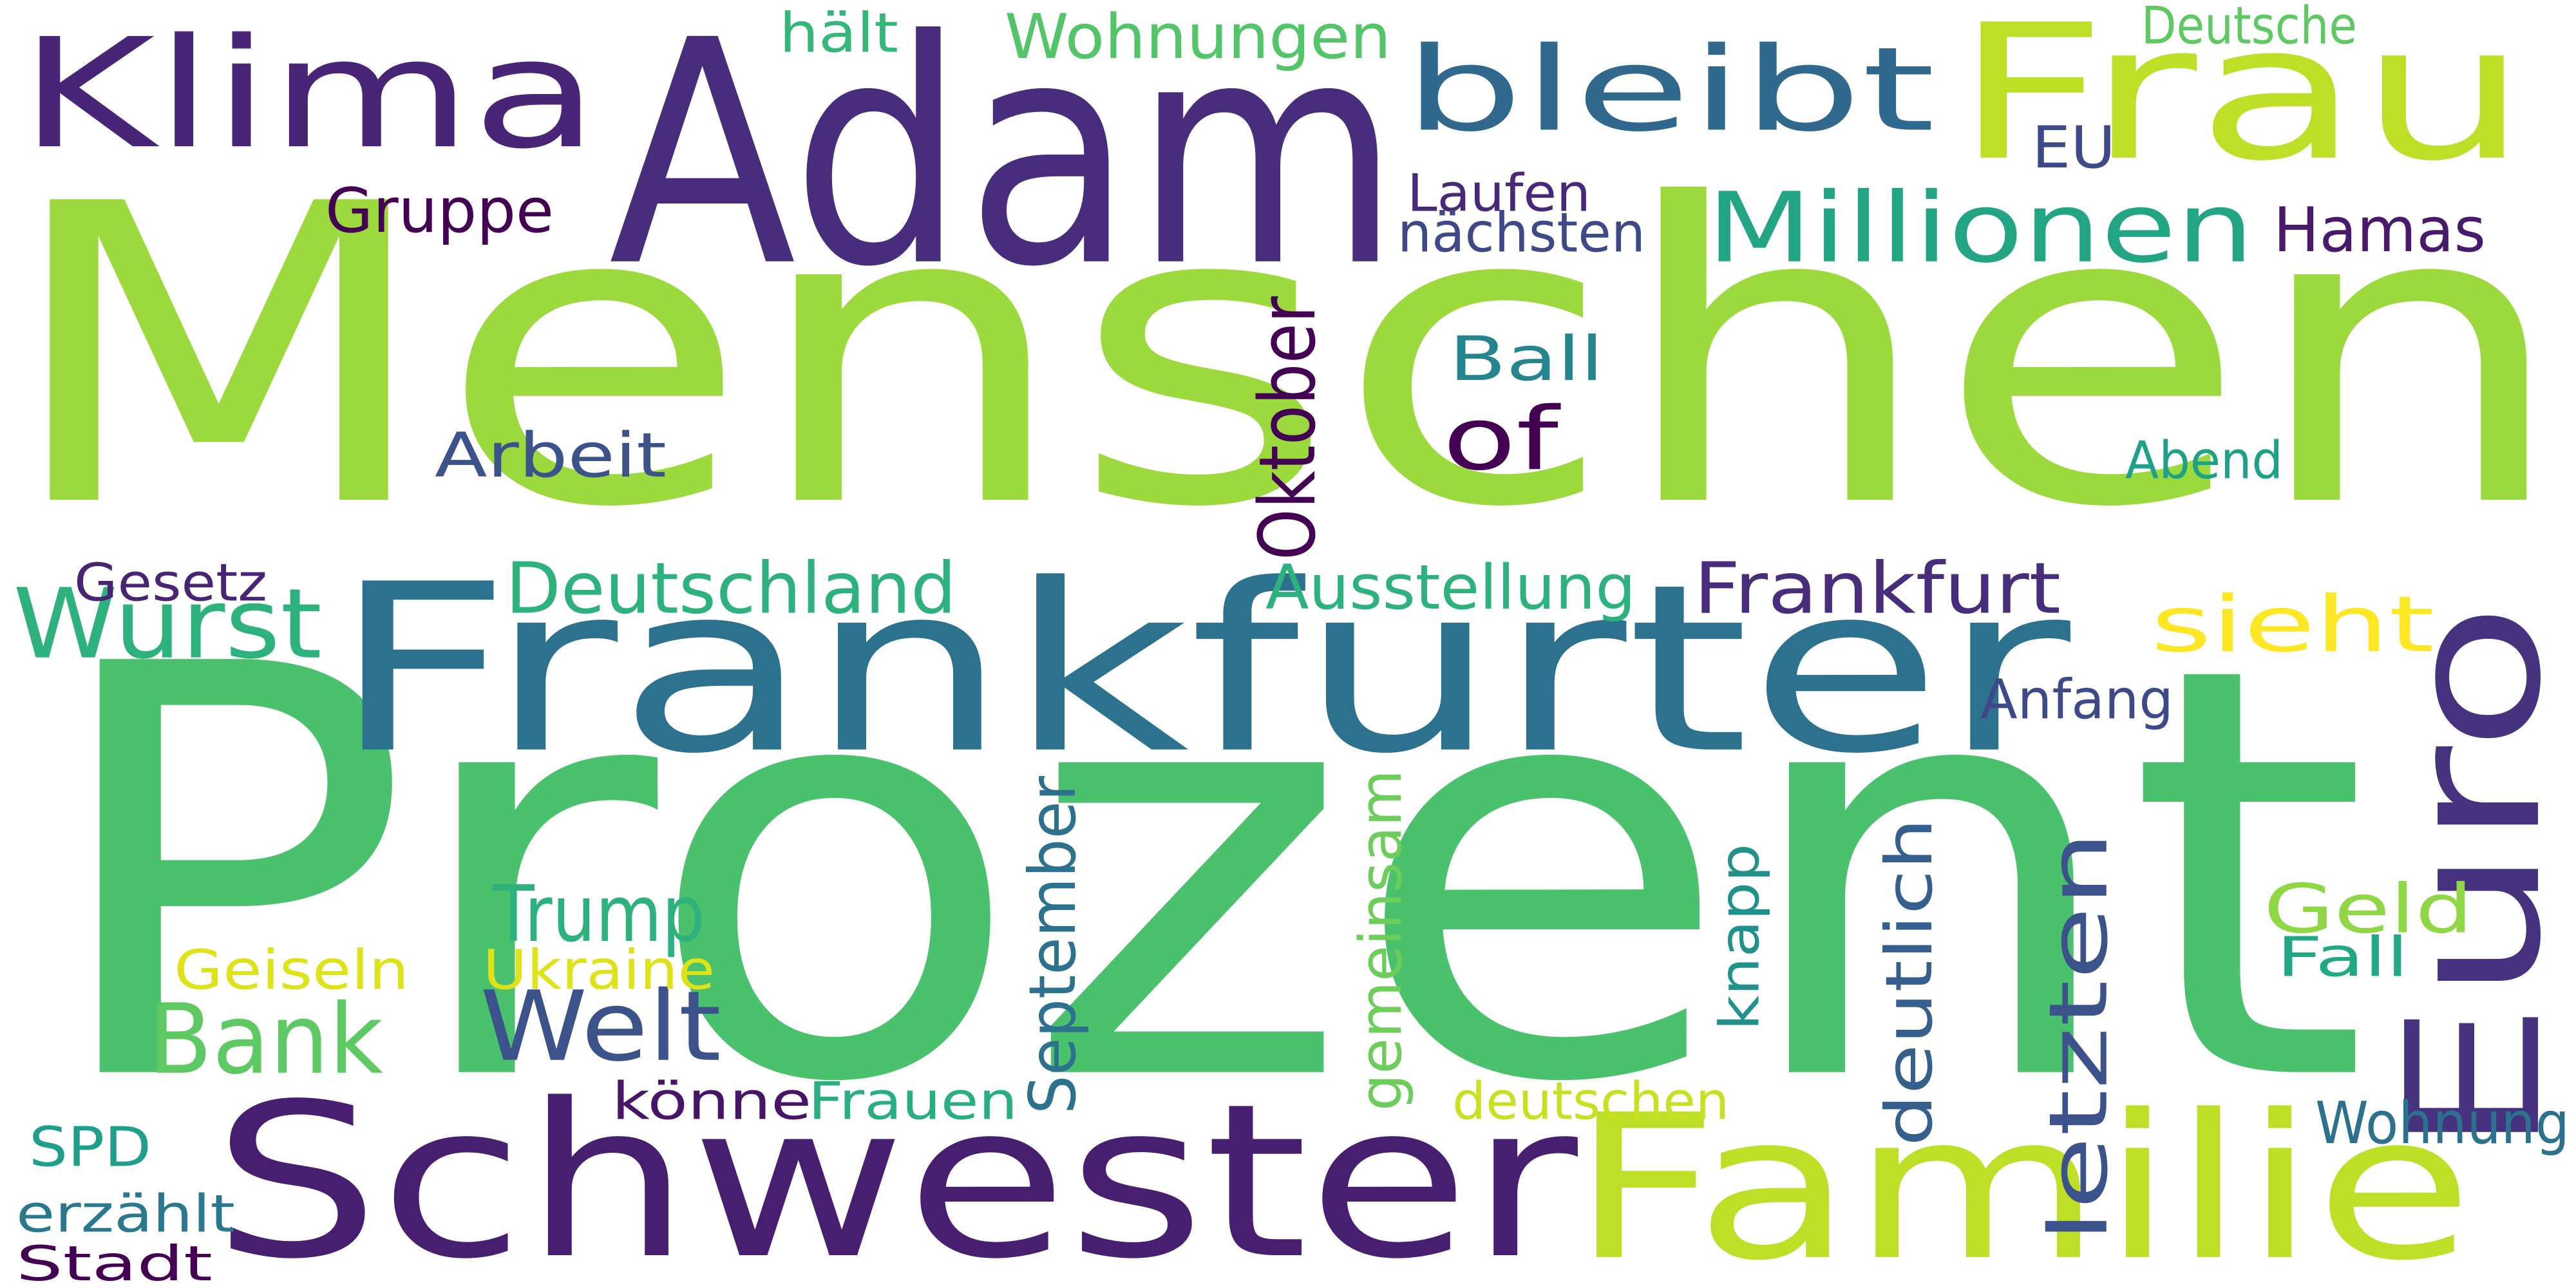  Describe the element at coordinates (1382, 941) in the screenshot. I see `word-gemeinsam: gemeinsam` at that location.